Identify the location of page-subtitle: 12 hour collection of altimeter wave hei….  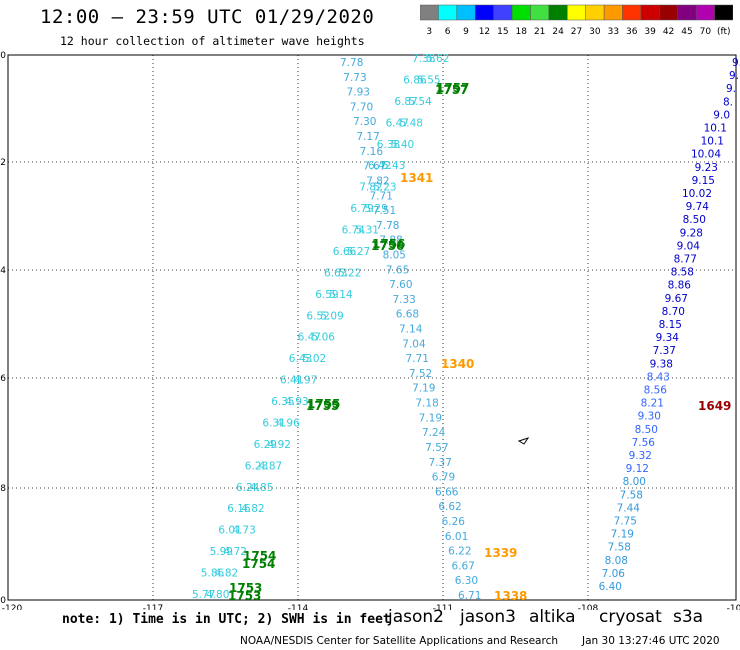
(212, 41).